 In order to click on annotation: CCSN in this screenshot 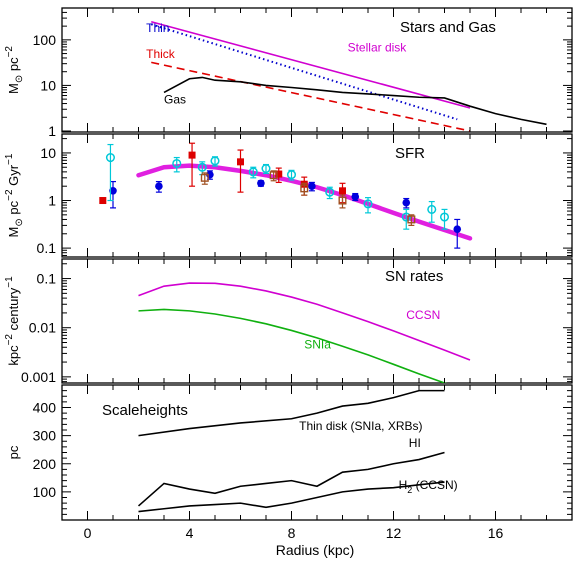, I will do `click(423, 315)`.